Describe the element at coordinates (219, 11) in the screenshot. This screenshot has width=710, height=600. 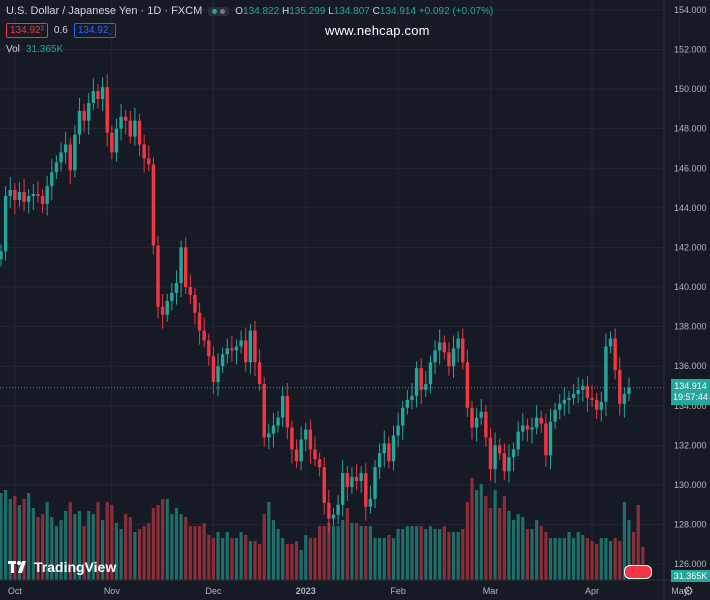
I see `market-status` at that location.